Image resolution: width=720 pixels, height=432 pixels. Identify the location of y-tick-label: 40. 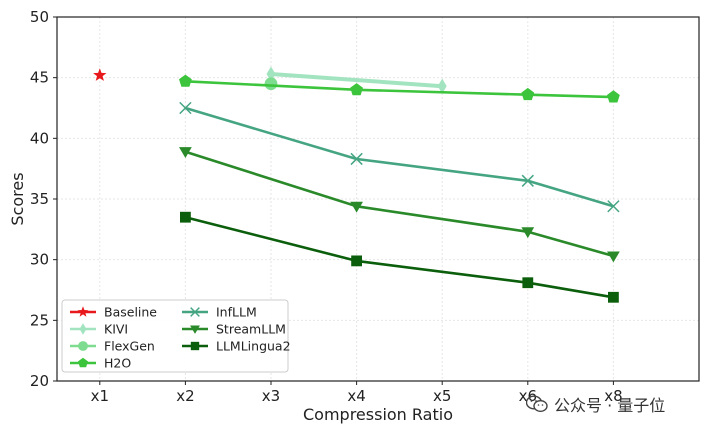
(39, 138).